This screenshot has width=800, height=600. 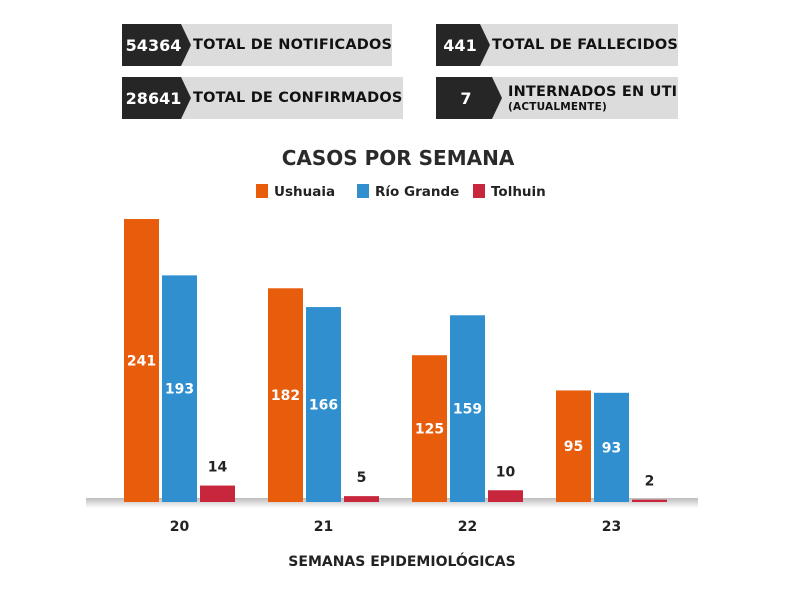 What do you see at coordinates (151, 45) in the screenshot?
I see `stat-value: 54364` at bounding box center [151, 45].